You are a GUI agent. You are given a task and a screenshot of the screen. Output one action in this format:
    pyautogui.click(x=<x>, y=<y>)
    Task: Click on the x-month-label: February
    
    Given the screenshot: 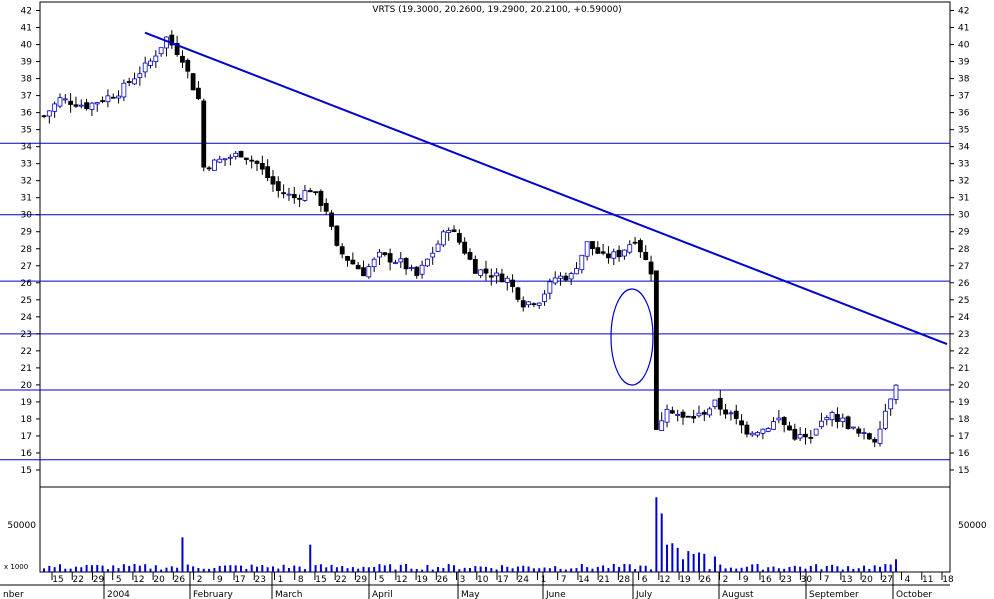 What is the action you would take?
    pyautogui.click(x=213, y=594)
    